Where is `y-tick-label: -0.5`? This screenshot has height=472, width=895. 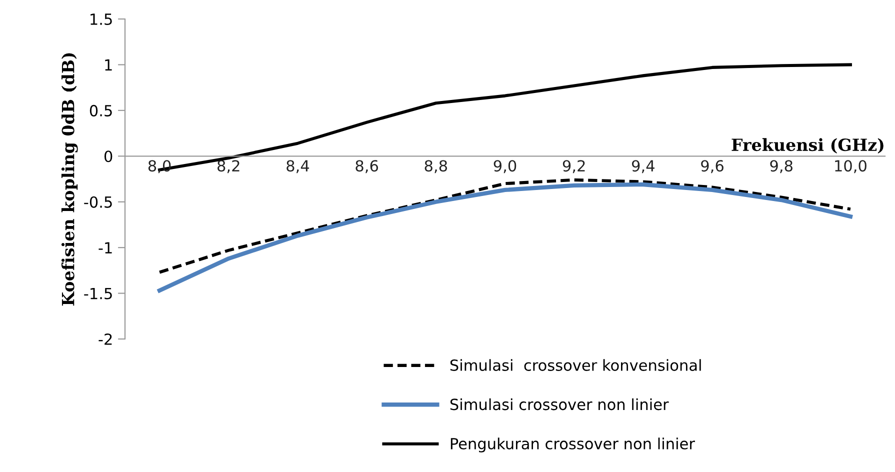
y-tick-label: -0.5 is located at coordinates (98, 202).